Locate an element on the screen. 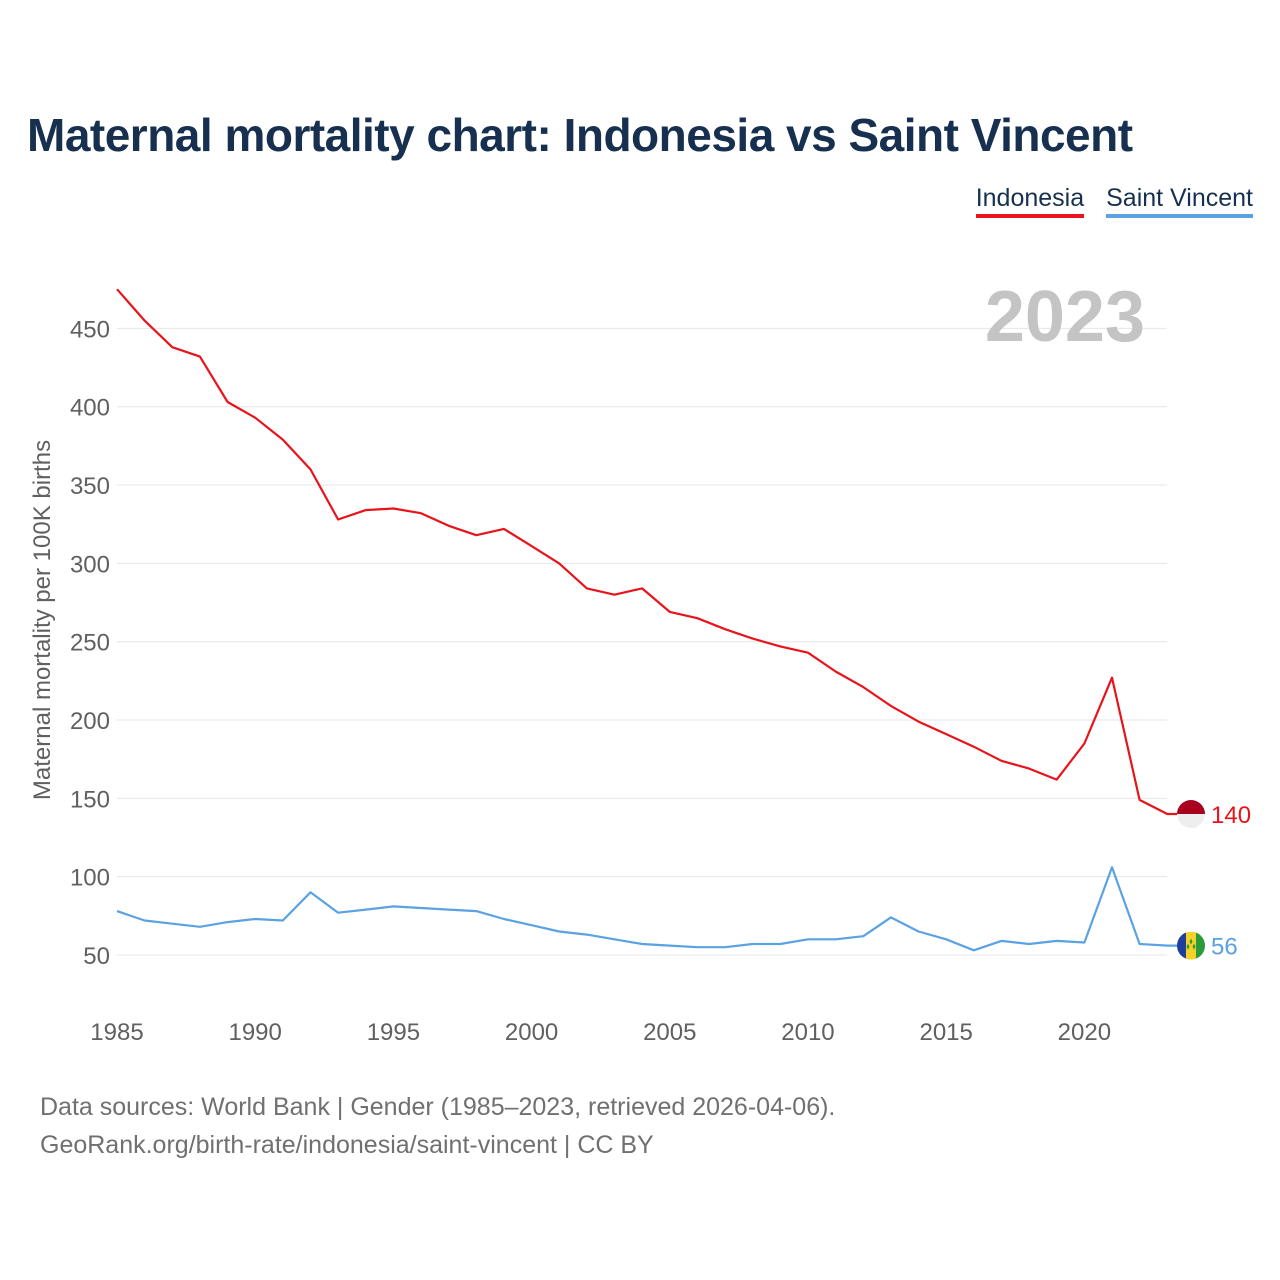 Image resolution: width=1280 pixels, height=1280 pixels. y-tick-label-250: 250 is located at coordinates (90, 643).